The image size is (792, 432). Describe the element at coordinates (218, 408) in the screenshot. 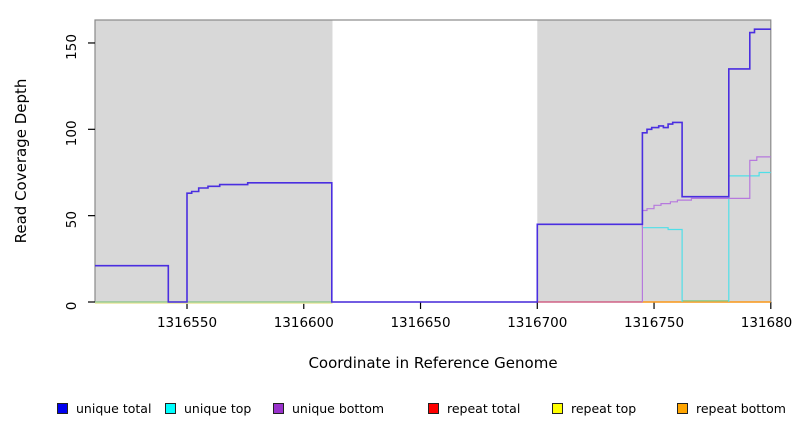

I see `legend-label: unique top` at that location.